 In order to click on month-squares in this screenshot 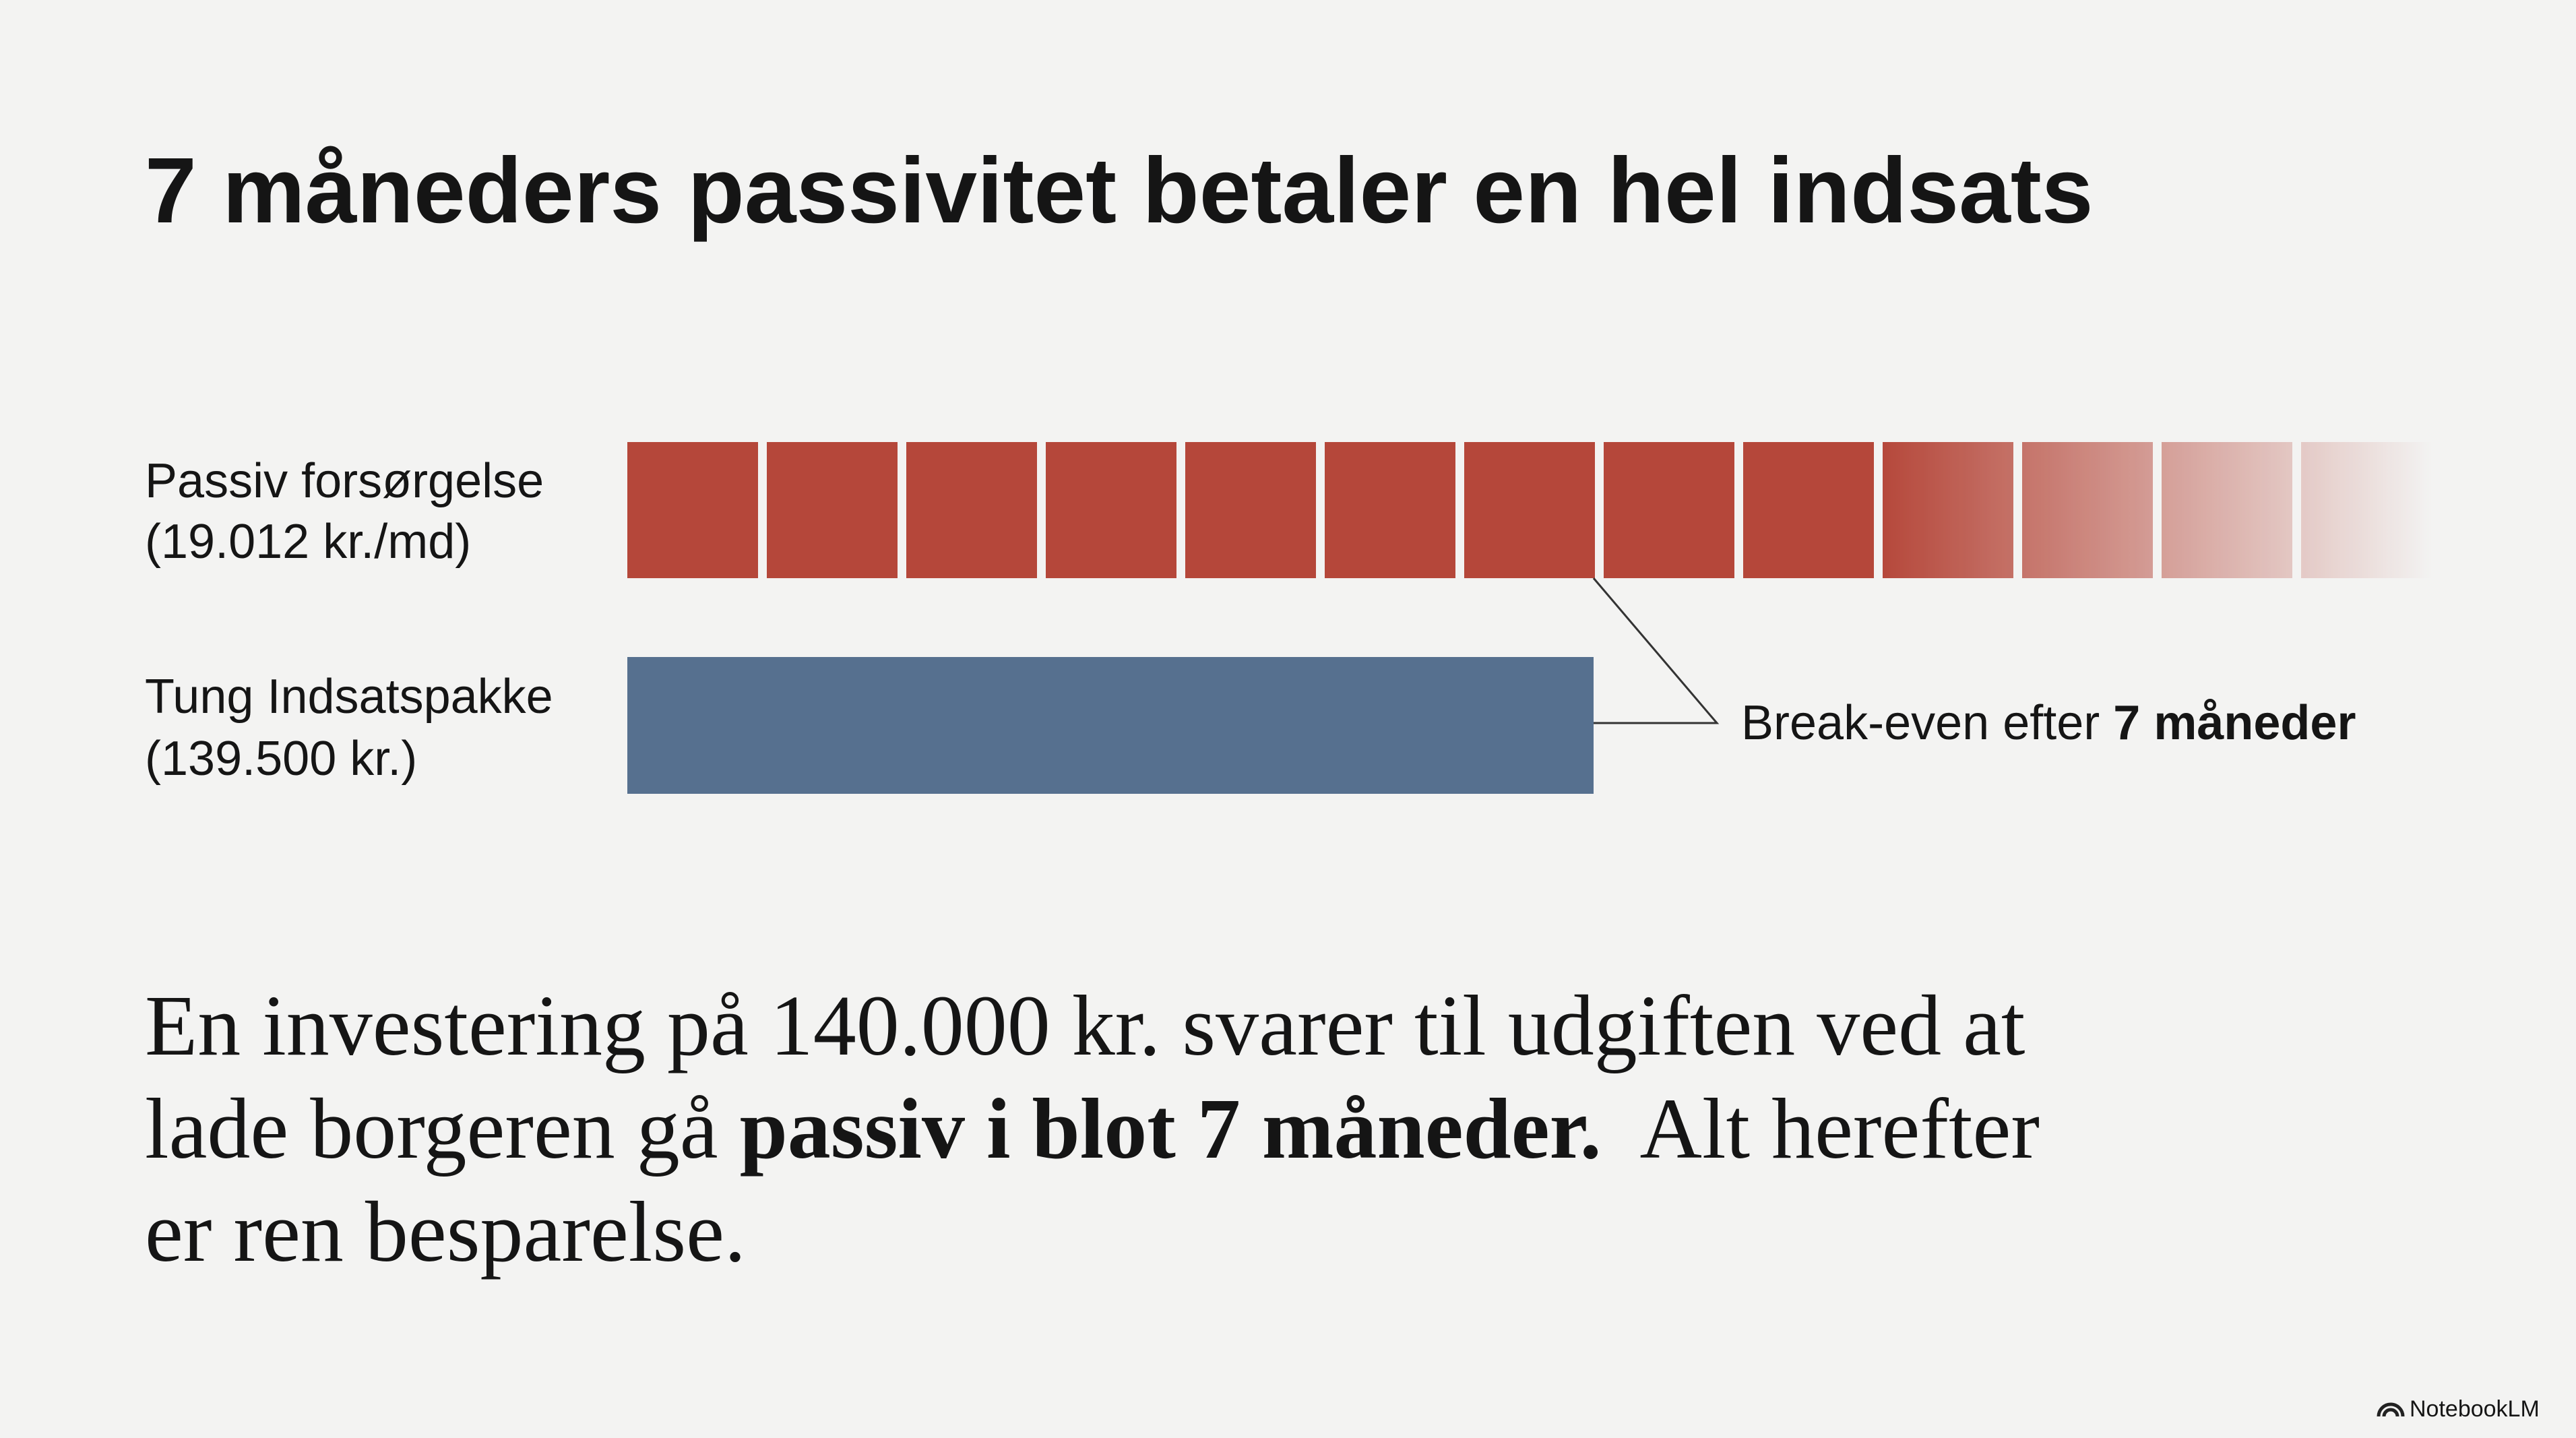, I will do `click(1529, 510)`.